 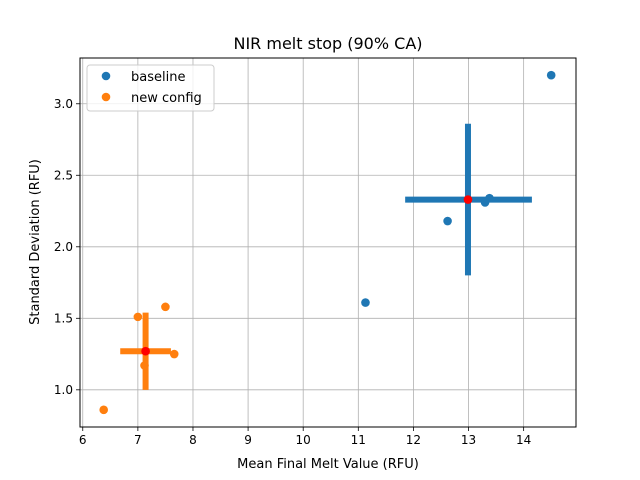 What do you see at coordinates (193, 440) in the screenshot?
I see `x-tick-label: 8` at bounding box center [193, 440].